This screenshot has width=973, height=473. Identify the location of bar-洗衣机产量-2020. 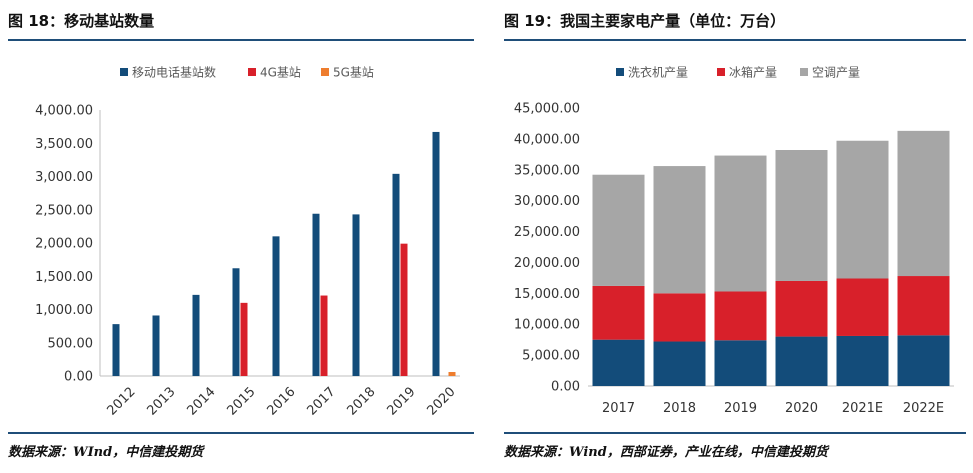
(801, 361).